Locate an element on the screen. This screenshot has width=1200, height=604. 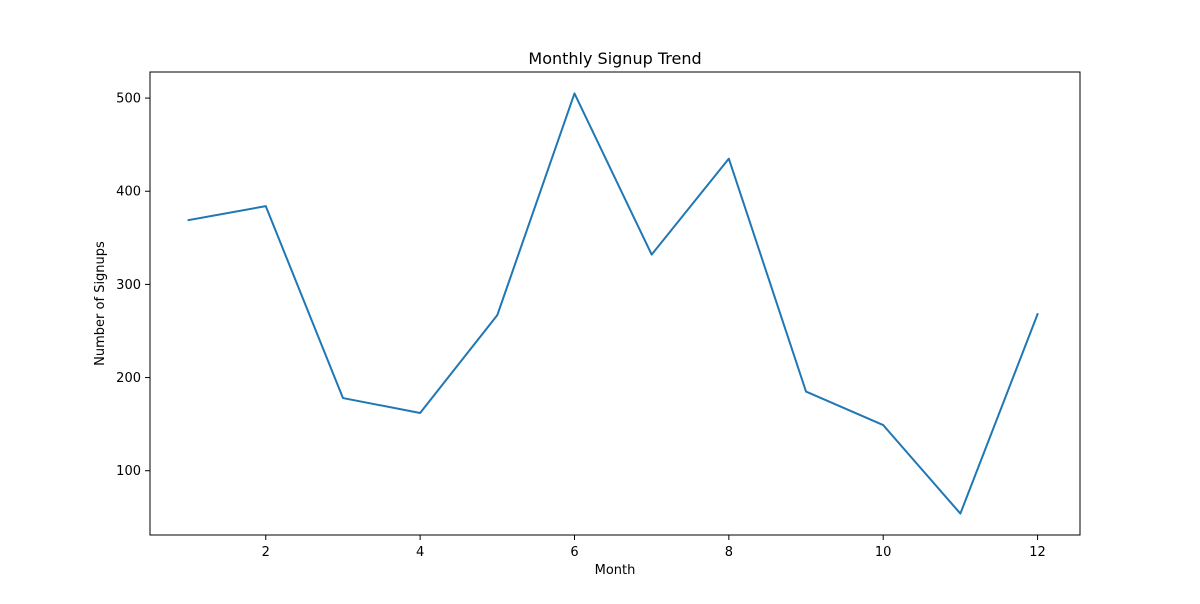
chart-title: Monthly Signup Trend is located at coordinates (614, 58).